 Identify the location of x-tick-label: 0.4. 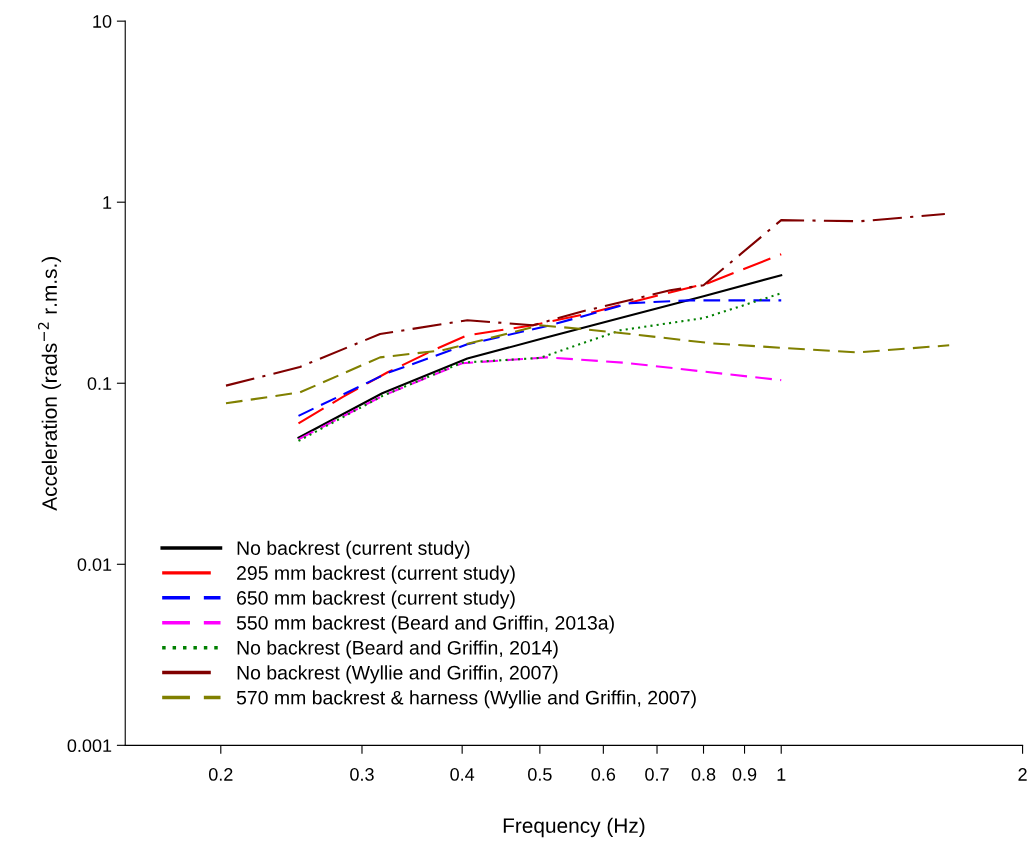
(462, 774).